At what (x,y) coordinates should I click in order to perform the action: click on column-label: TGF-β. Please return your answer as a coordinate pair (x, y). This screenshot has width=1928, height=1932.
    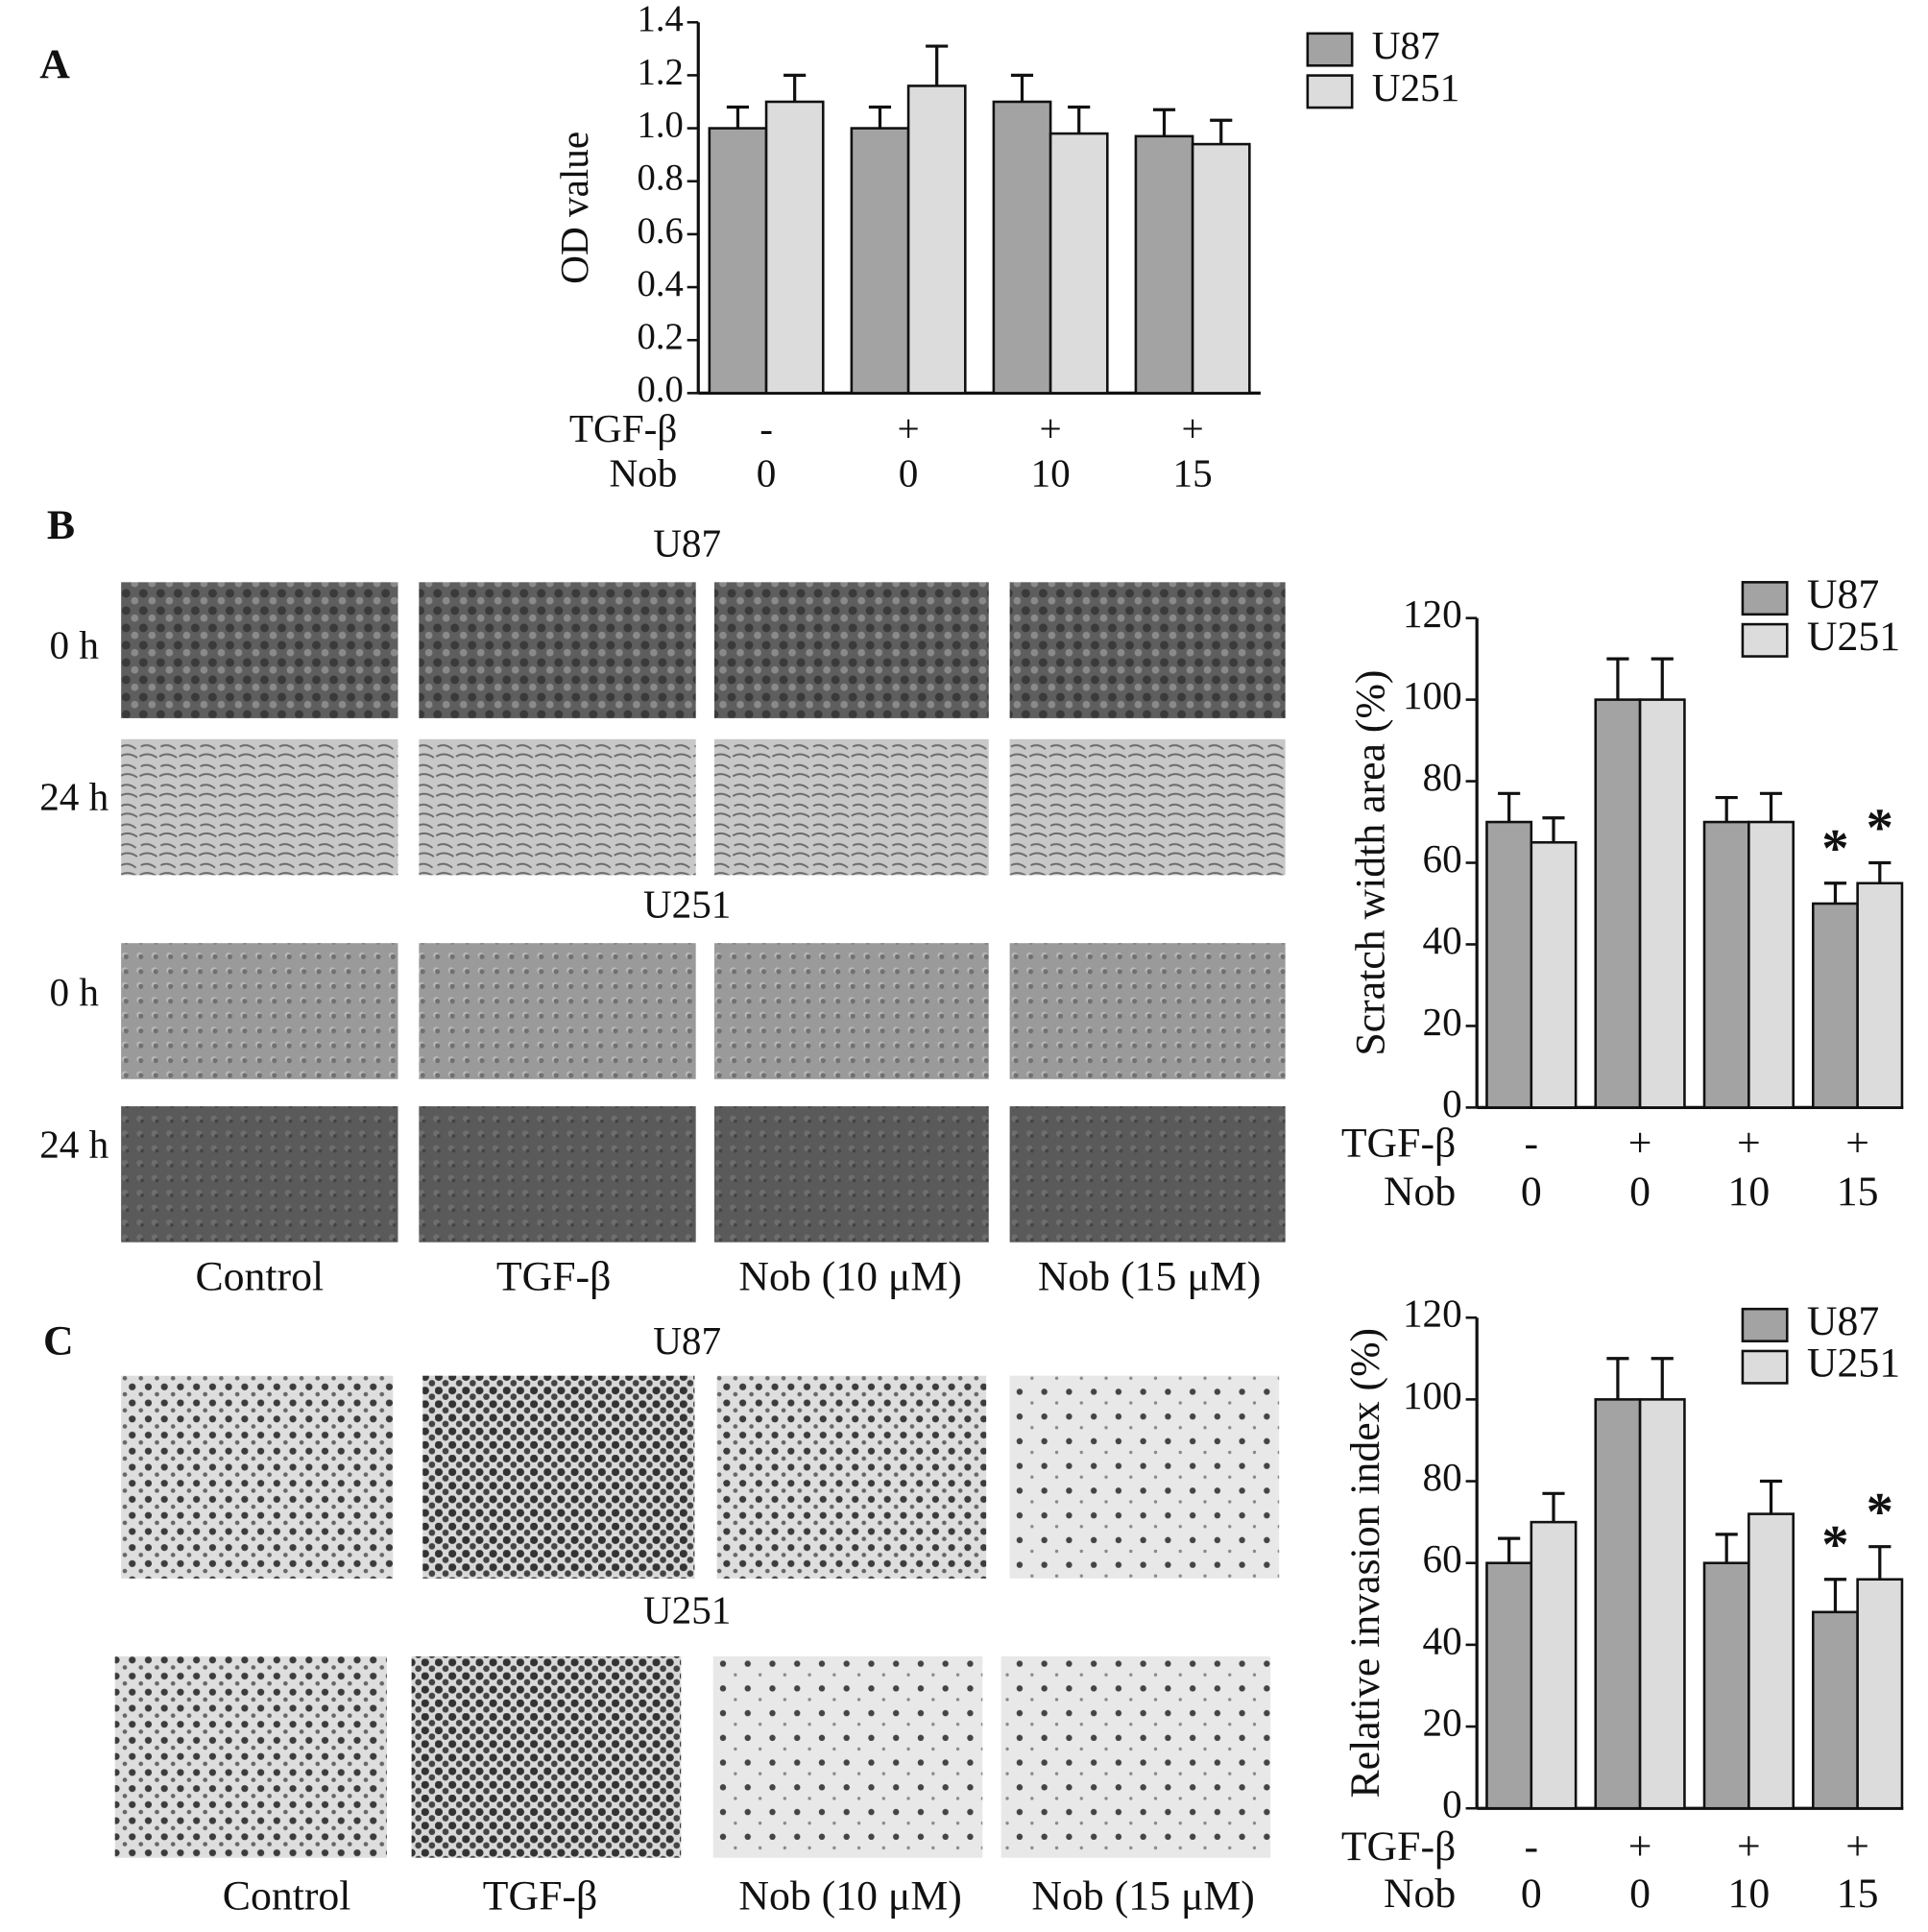
    Looking at the image, I should click on (554, 1277).